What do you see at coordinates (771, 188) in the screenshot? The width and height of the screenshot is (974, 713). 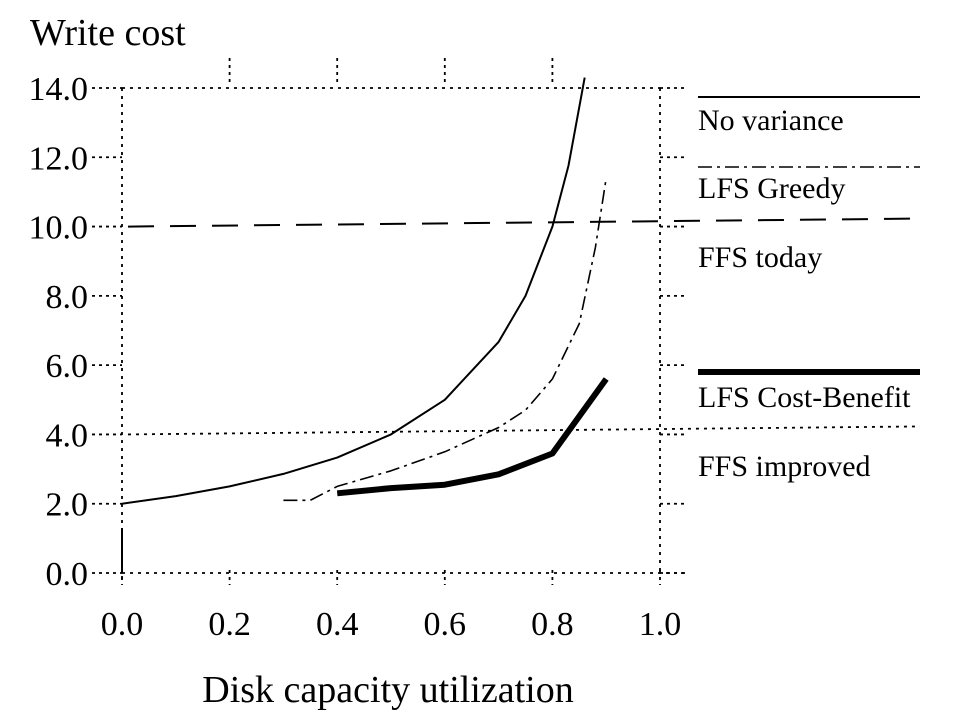 I see `legend-label-lfs-greedy: LFS Greedy` at bounding box center [771, 188].